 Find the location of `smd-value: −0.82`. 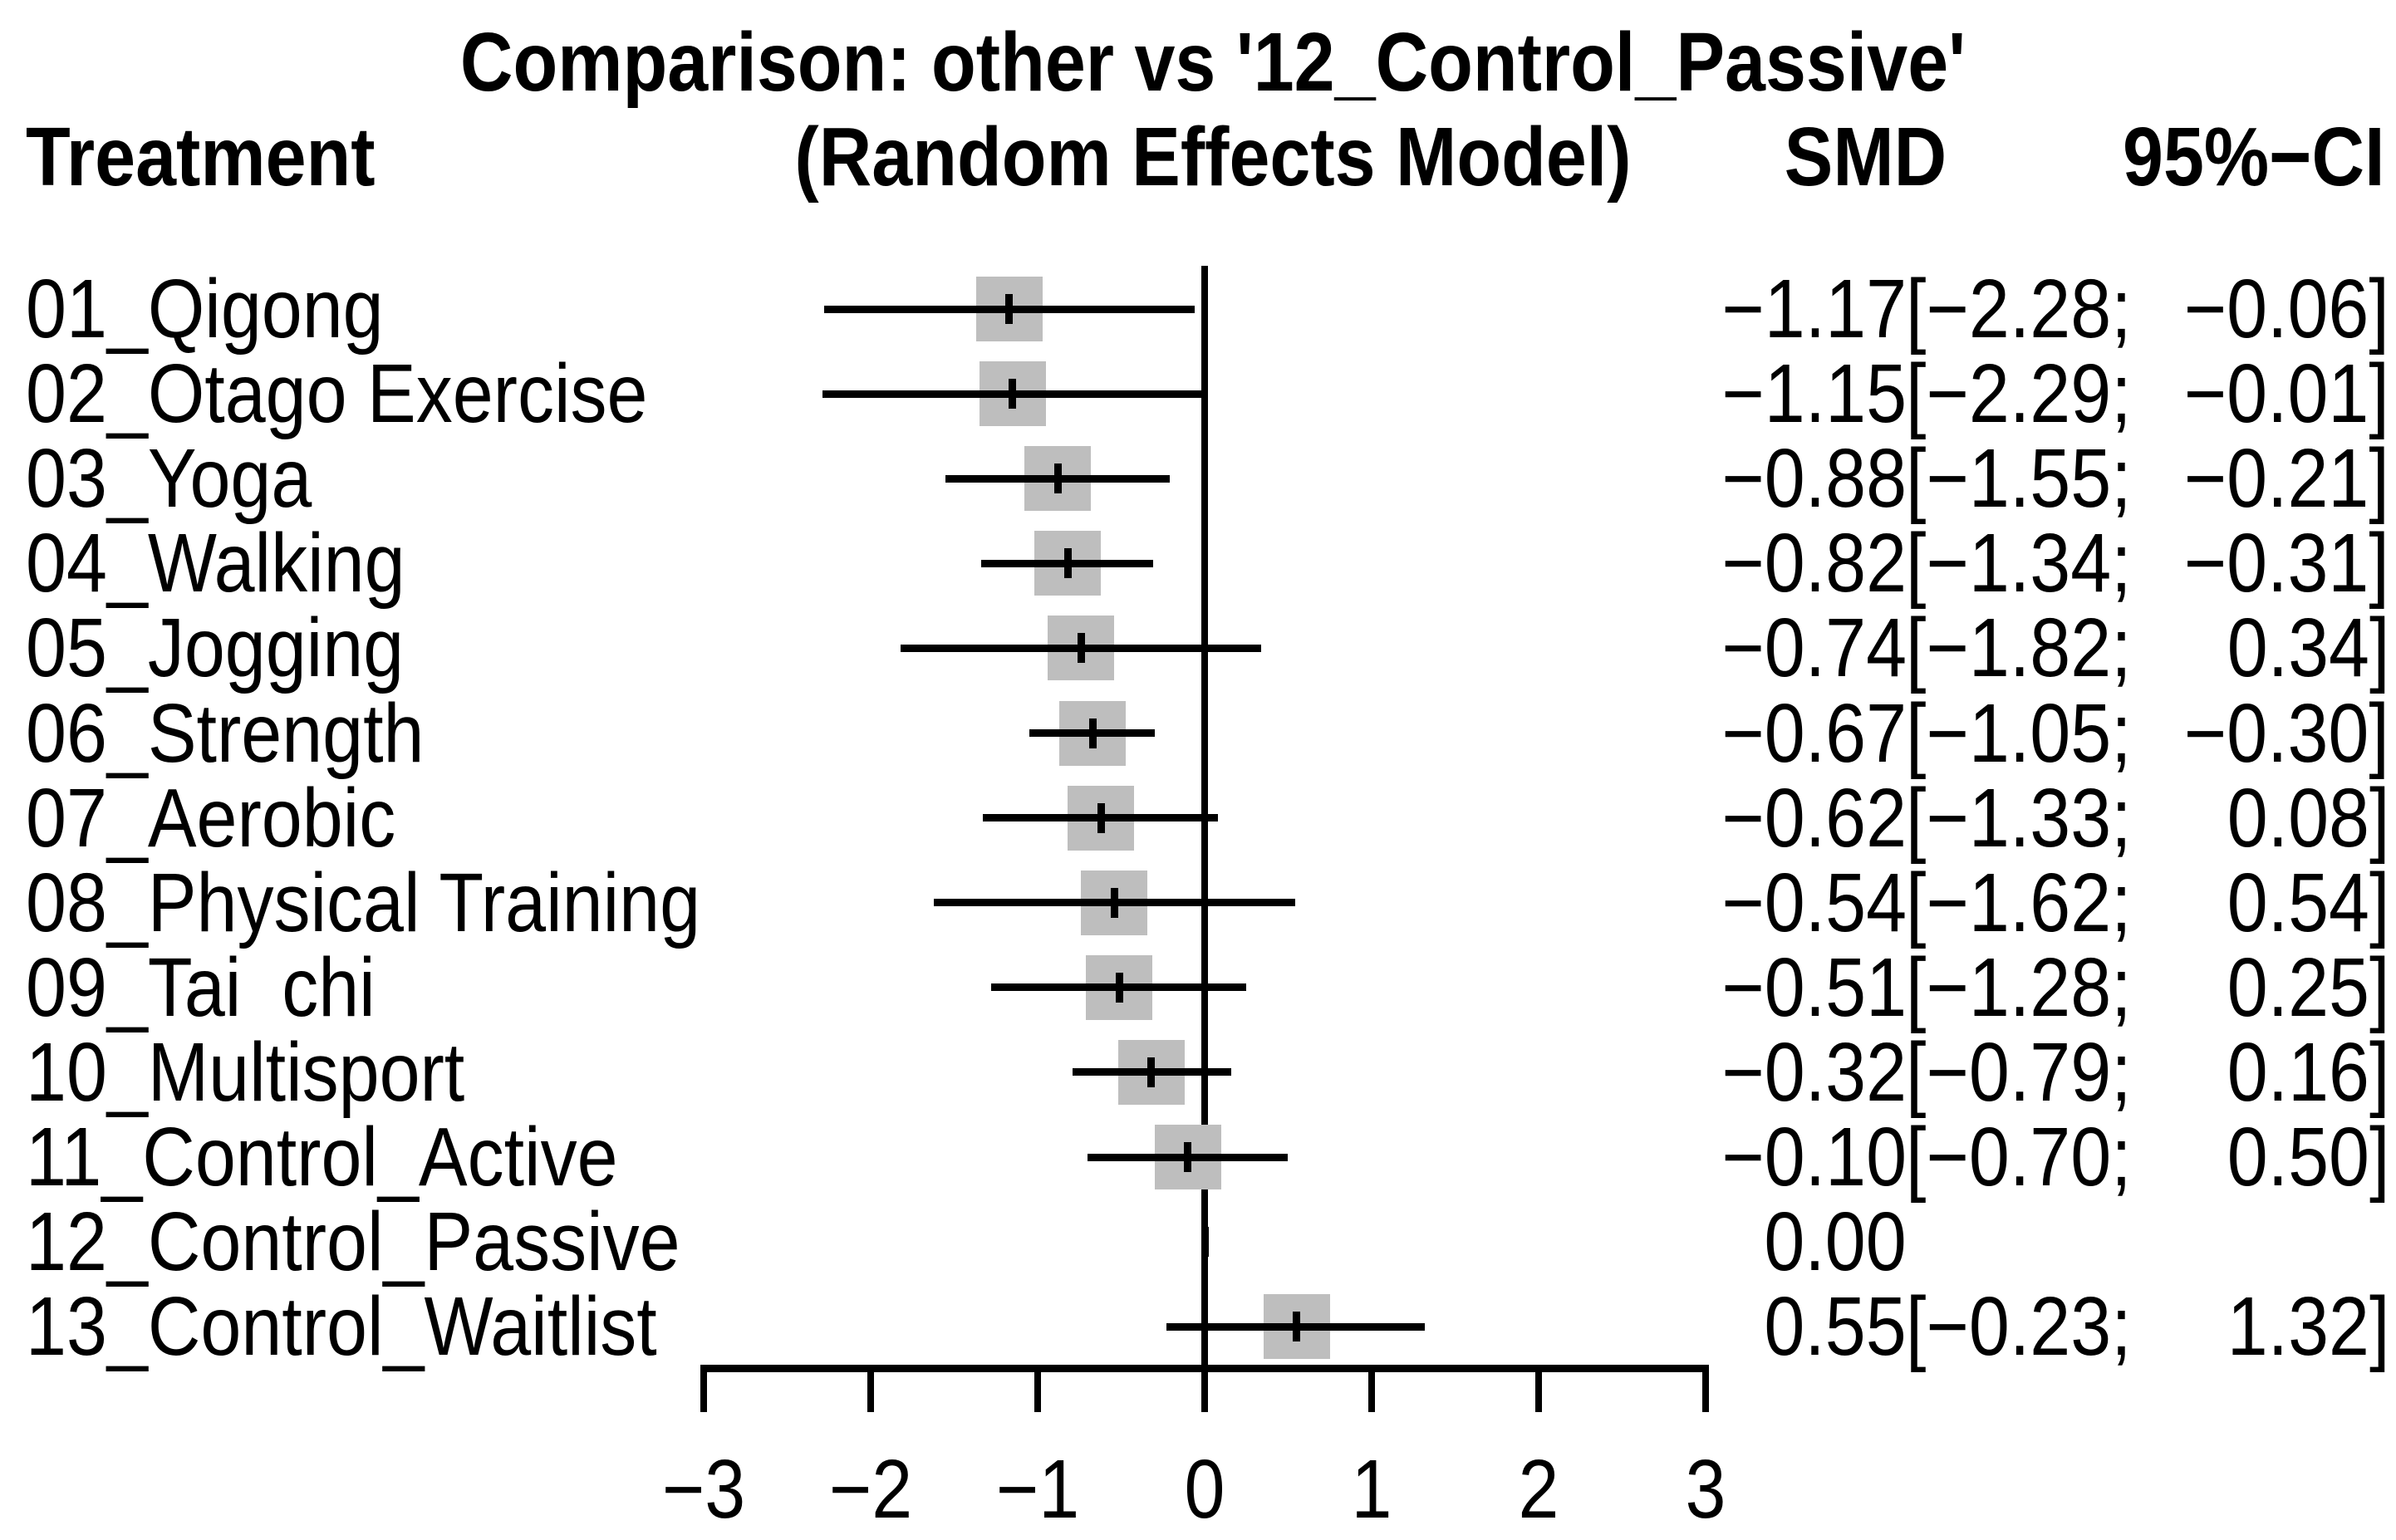

smd-value: −0.82 is located at coordinates (1814, 564).